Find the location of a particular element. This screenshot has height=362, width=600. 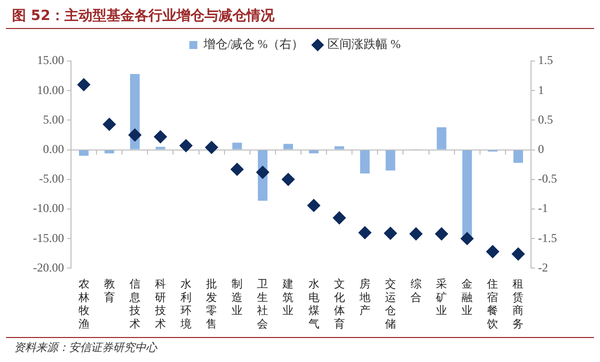

x-tick-label: 水利环境 is located at coordinates (186, 304).